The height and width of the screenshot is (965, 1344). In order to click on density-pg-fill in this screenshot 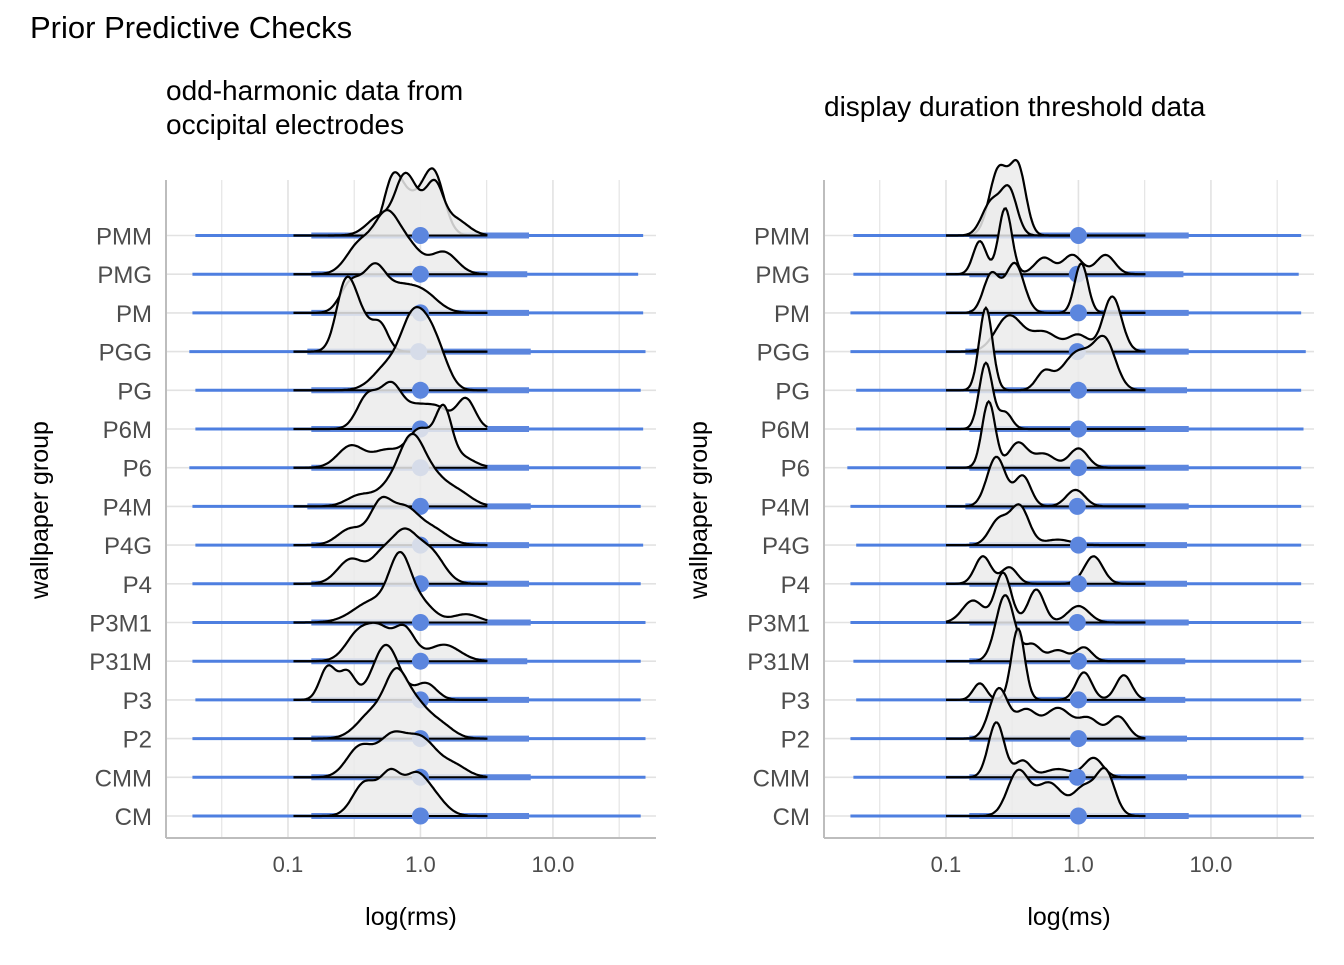, I will do `click(390, 349)`.